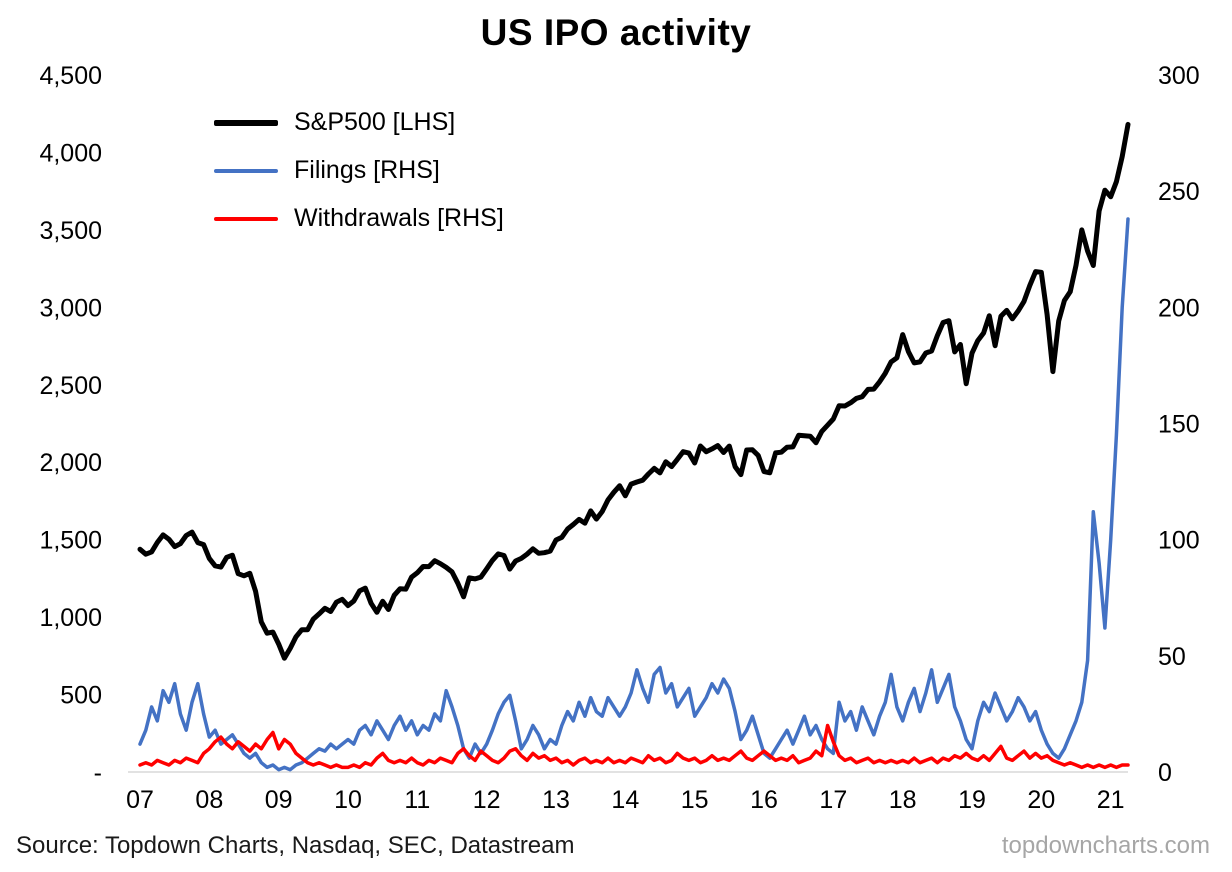 This screenshot has height=872, width=1232. Describe the element at coordinates (634, 746) in the screenshot. I see `withdrawals-line` at that location.